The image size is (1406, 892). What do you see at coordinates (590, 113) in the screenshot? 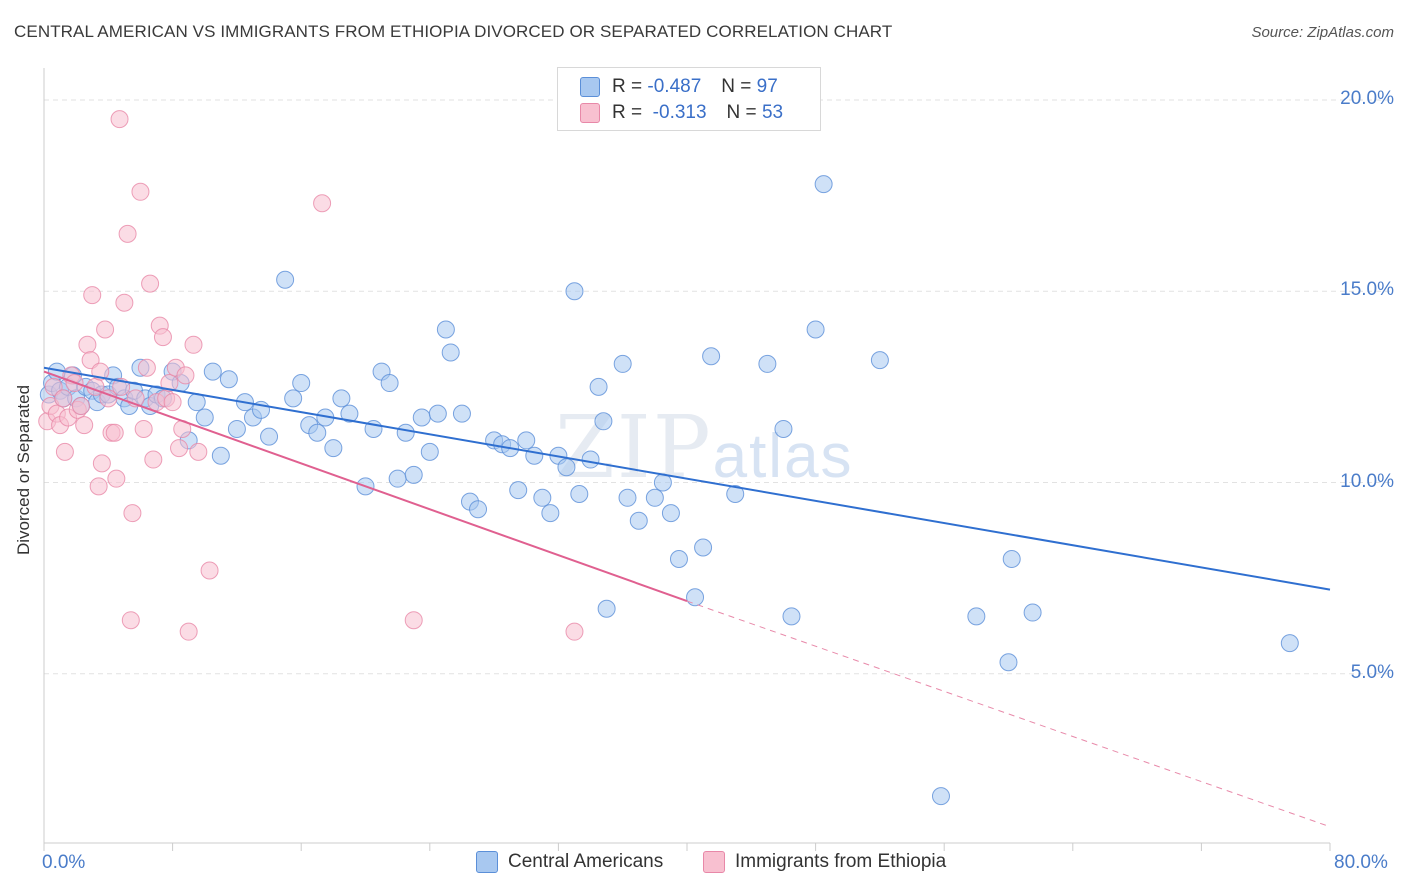
I see `legend-swatch-pink` at bounding box center [590, 113].